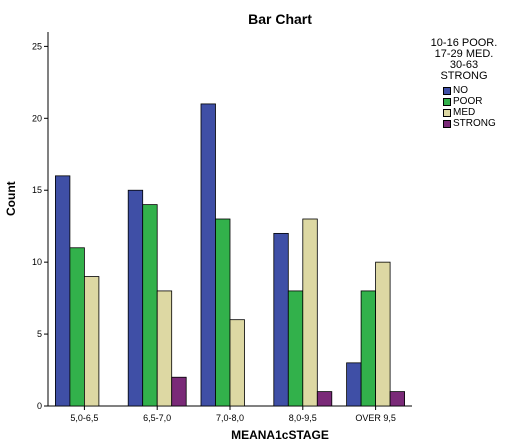 This screenshot has height=448, width=506. I want to click on x-axis-label: MEANA1cSTAGE, so click(280, 435).